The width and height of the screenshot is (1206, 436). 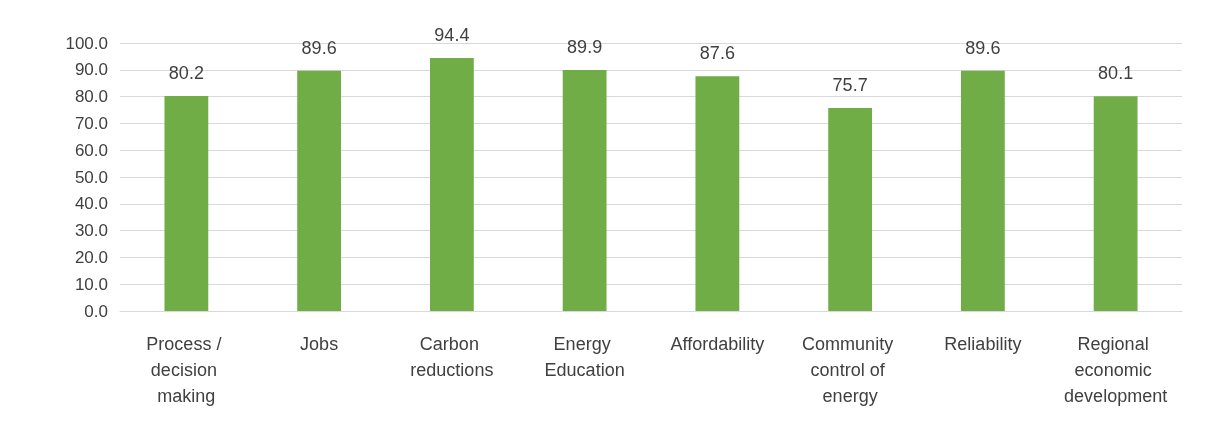 I want to click on y-tick-label: 30.0, so click(x=91, y=231).